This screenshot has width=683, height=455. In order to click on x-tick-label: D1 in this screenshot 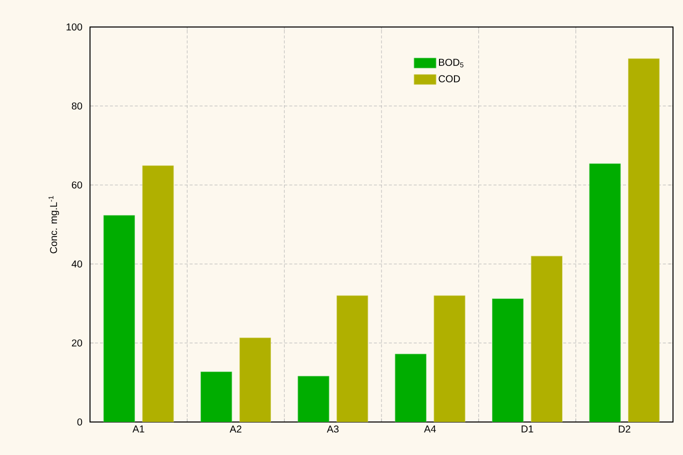, I will do `click(528, 429)`.